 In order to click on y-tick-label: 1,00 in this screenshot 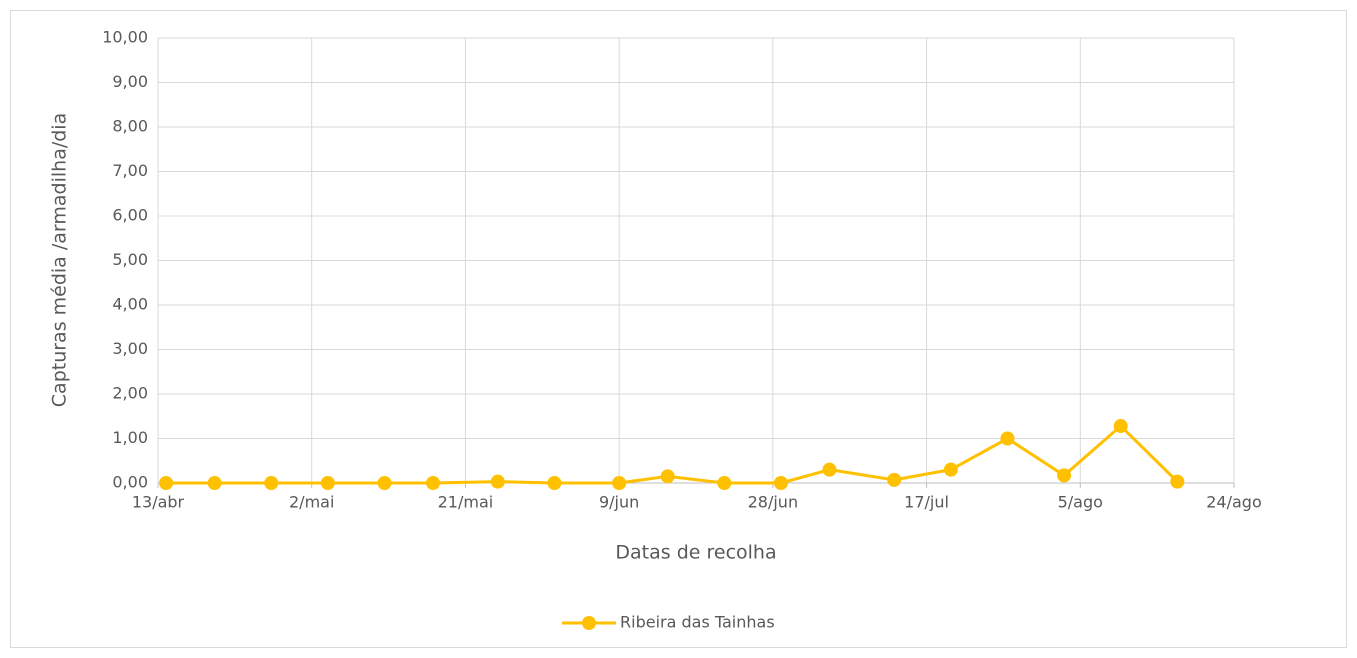, I will do `click(130, 437)`.